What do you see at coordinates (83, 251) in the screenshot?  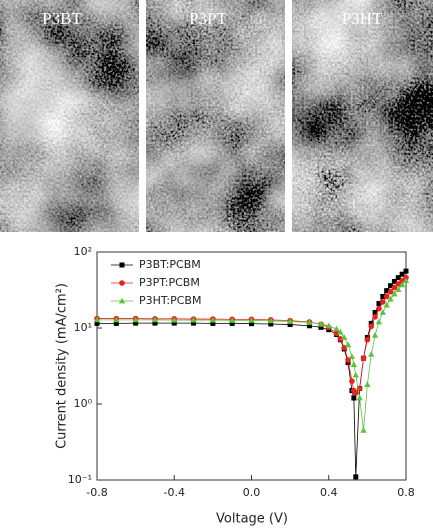 I see `y-tick-label: 10²` at bounding box center [83, 251].